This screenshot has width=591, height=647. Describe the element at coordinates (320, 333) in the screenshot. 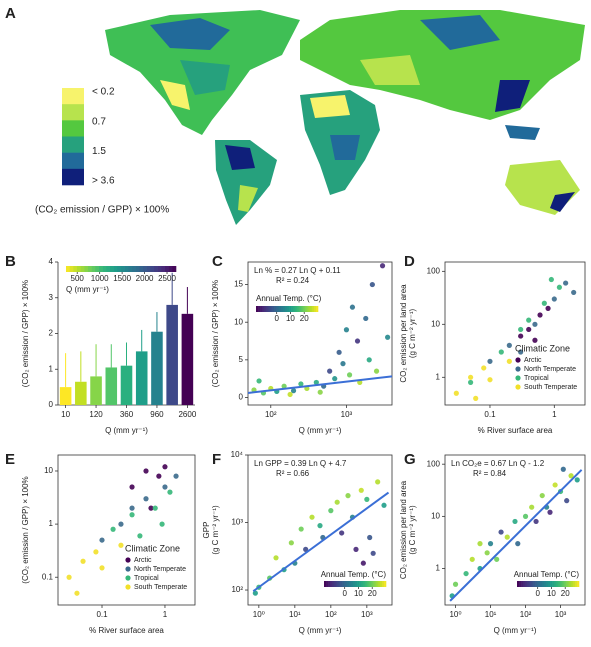

I see `plot-frame` at that location.